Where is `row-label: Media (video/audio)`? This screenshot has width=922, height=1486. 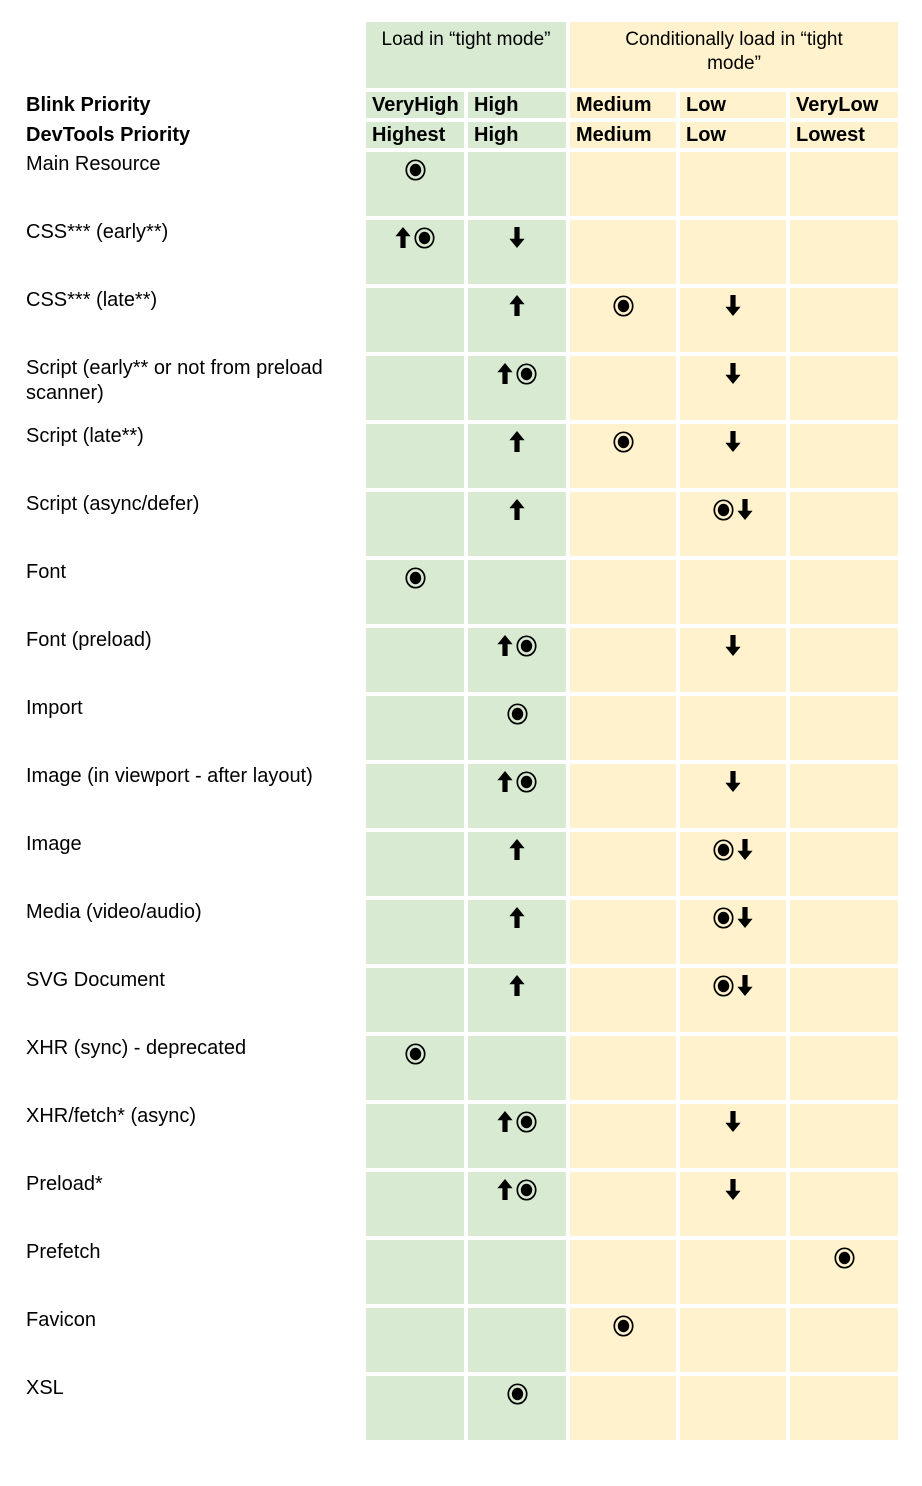
row-label: Media (video/audio) is located at coordinates (114, 912).